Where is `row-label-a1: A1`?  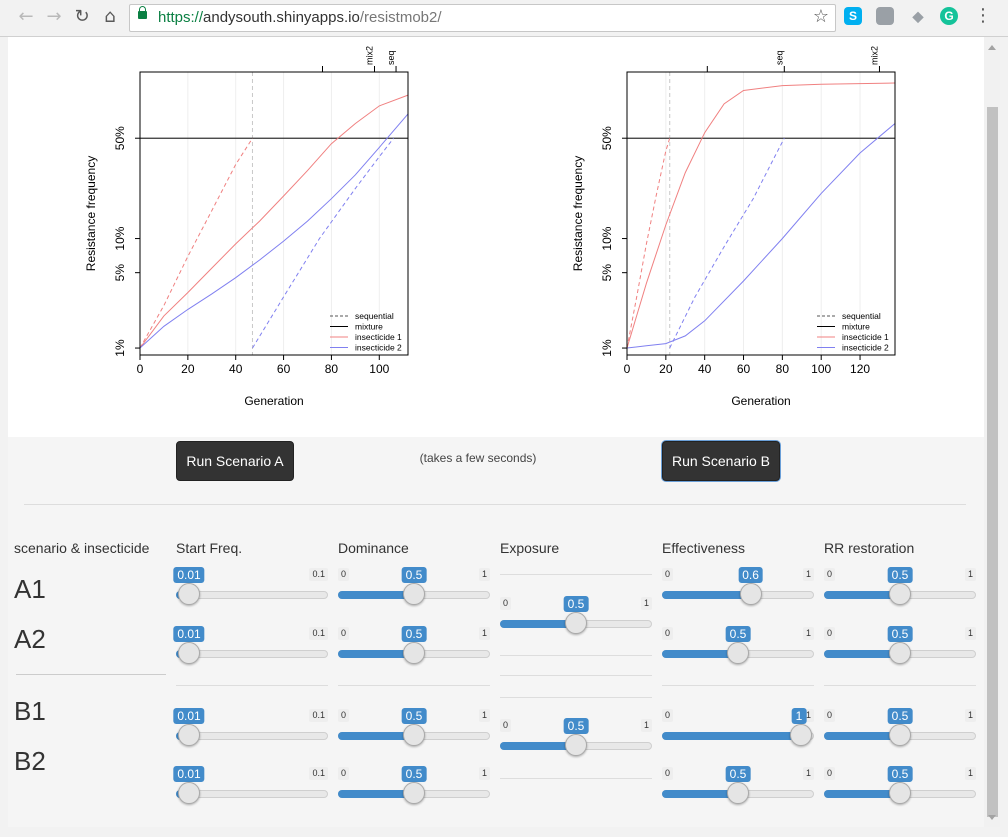
row-label-a1: A1 is located at coordinates (30, 589).